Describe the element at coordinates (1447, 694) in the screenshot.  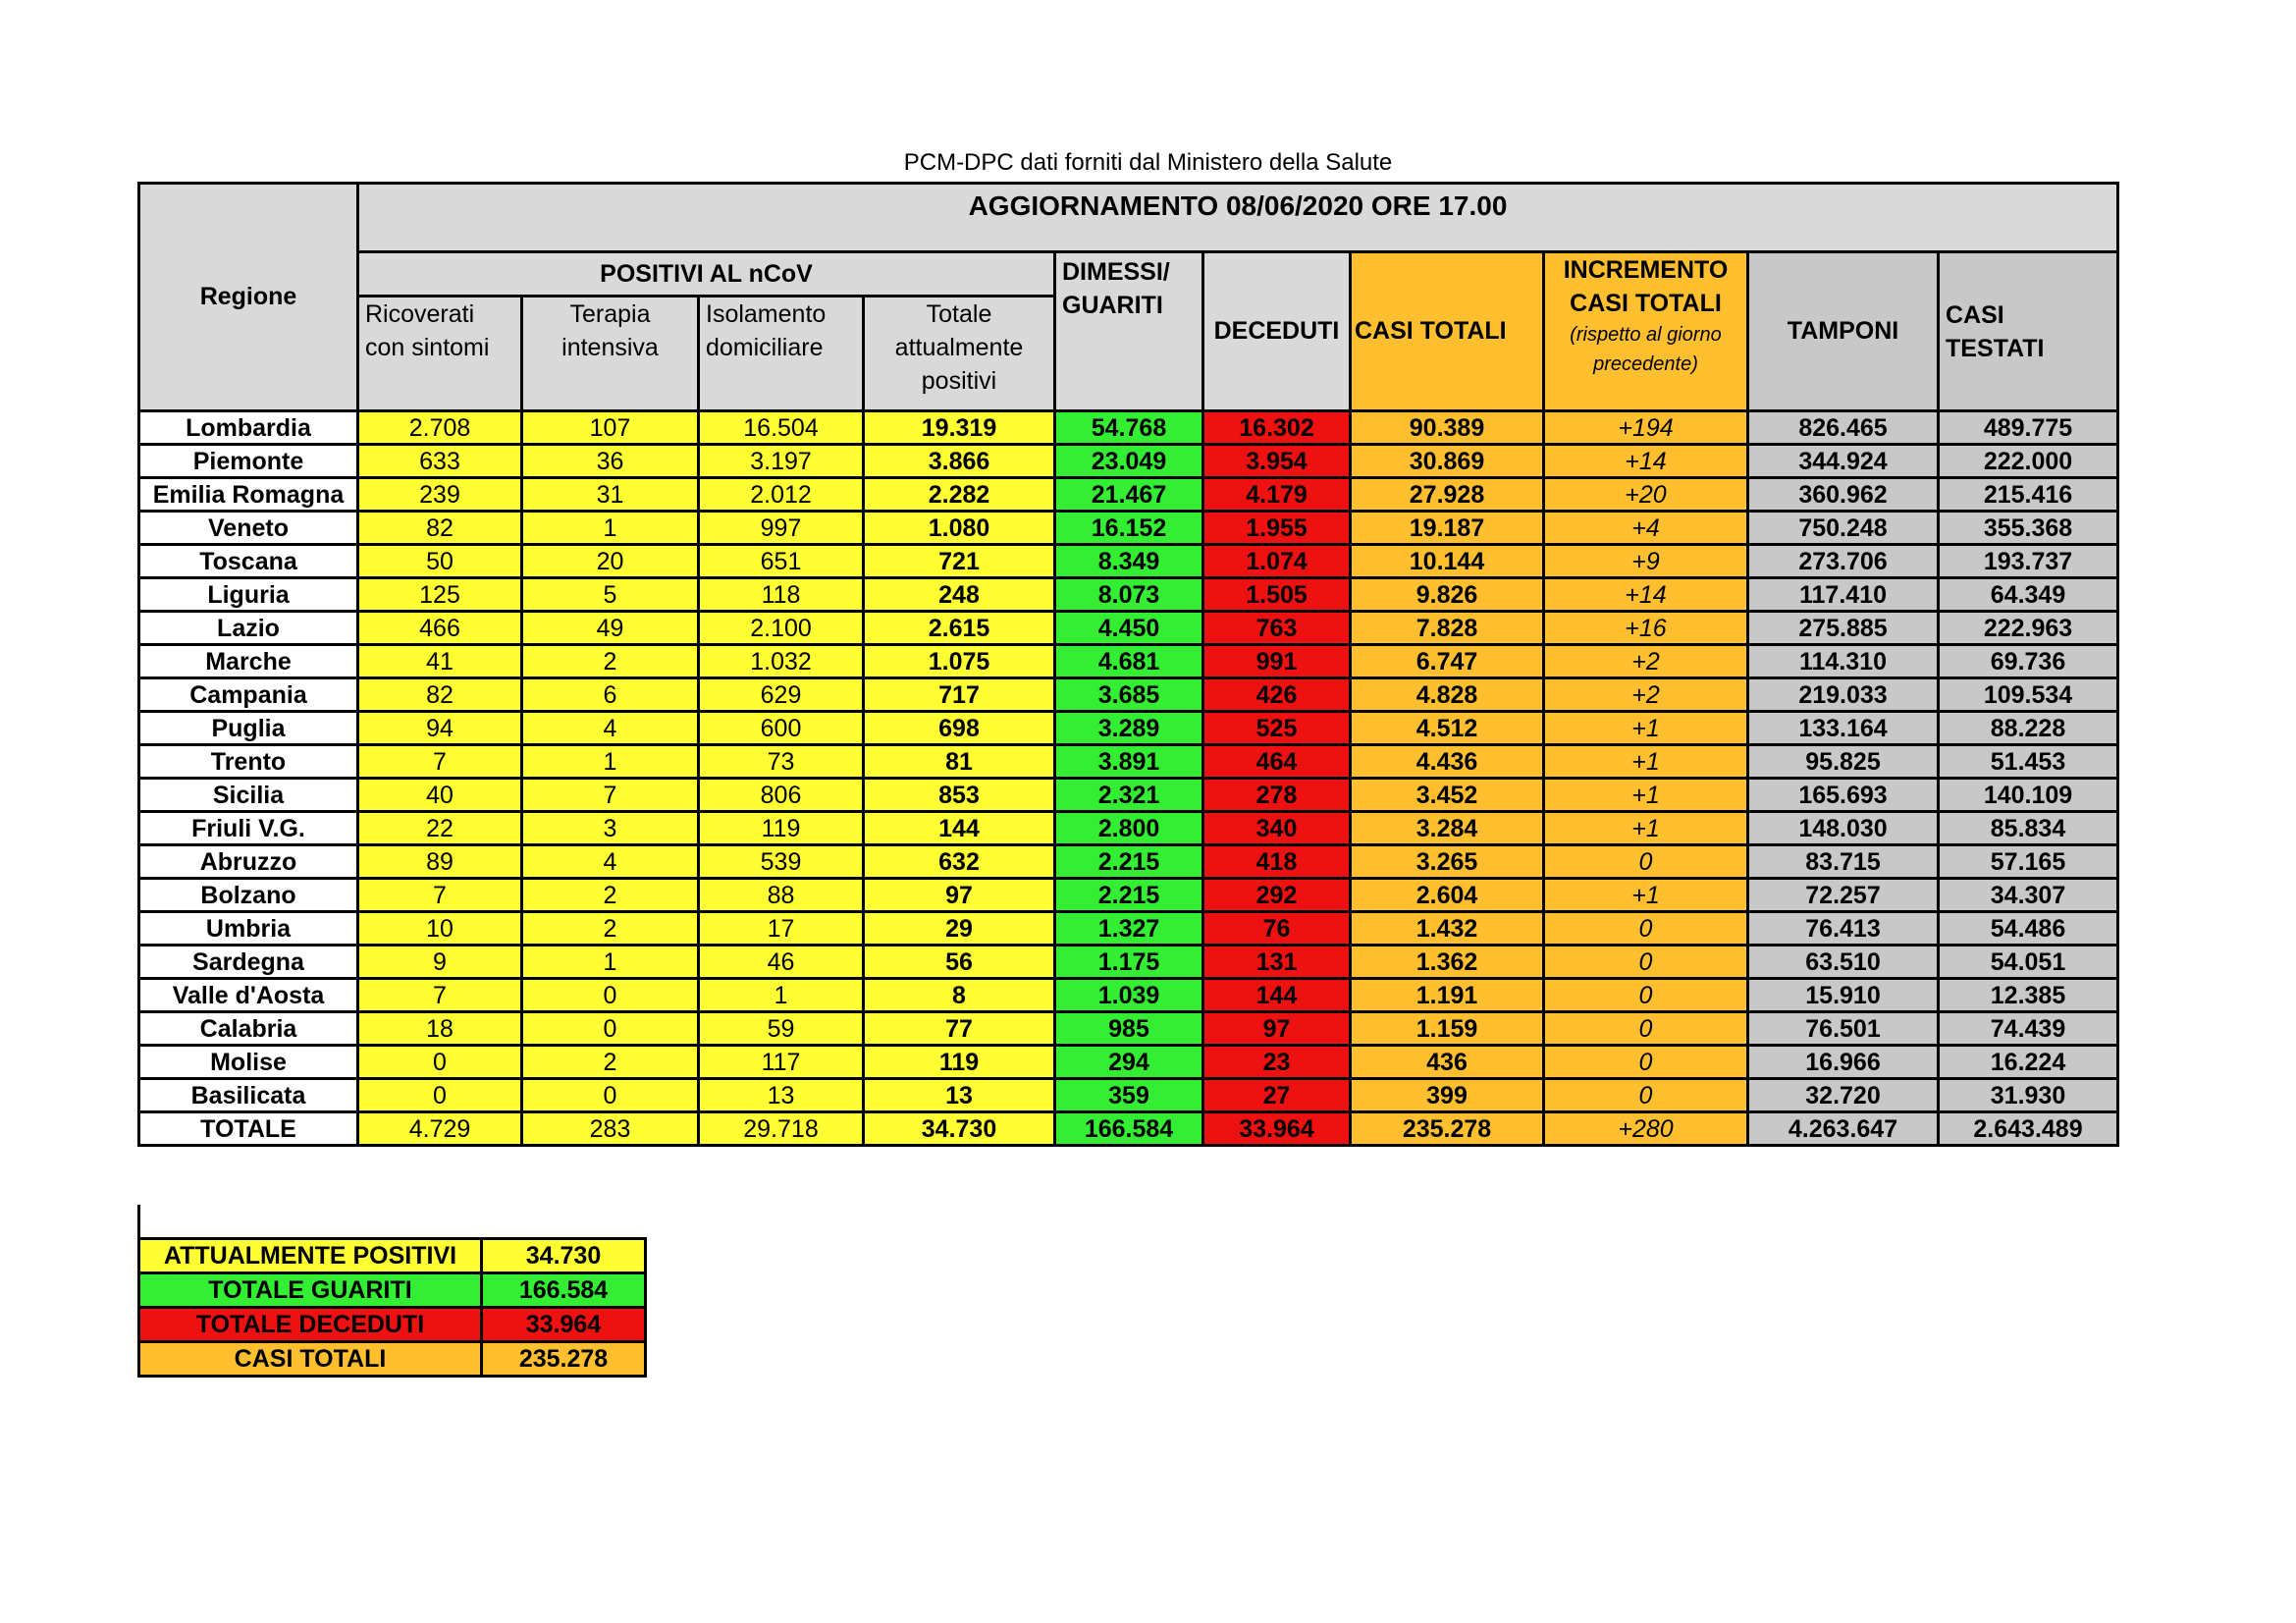
I see `casi-totali-cell: 4.828` at that location.